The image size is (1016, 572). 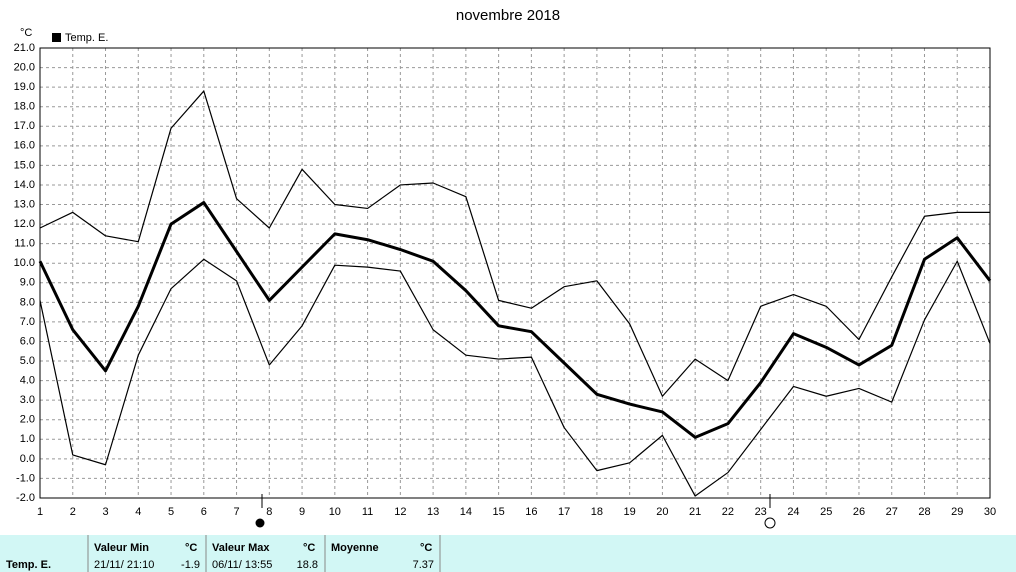 What do you see at coordinates (307, 565) in the screenshot?
I see `value: 18.8` at bounding box center [307, 565].